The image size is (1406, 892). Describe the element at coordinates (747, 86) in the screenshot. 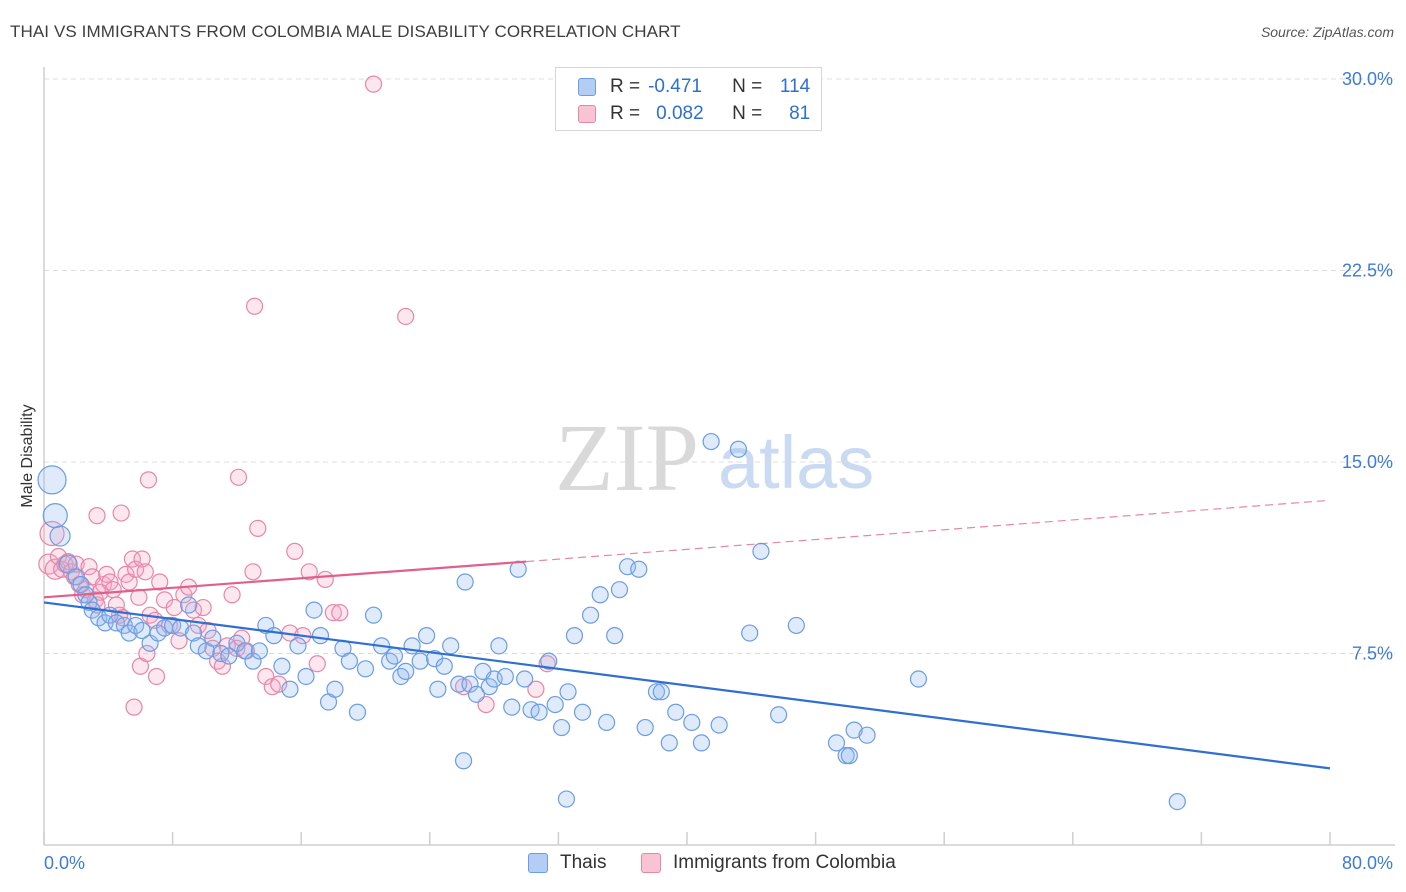

I see `n-label: N =` at that location.